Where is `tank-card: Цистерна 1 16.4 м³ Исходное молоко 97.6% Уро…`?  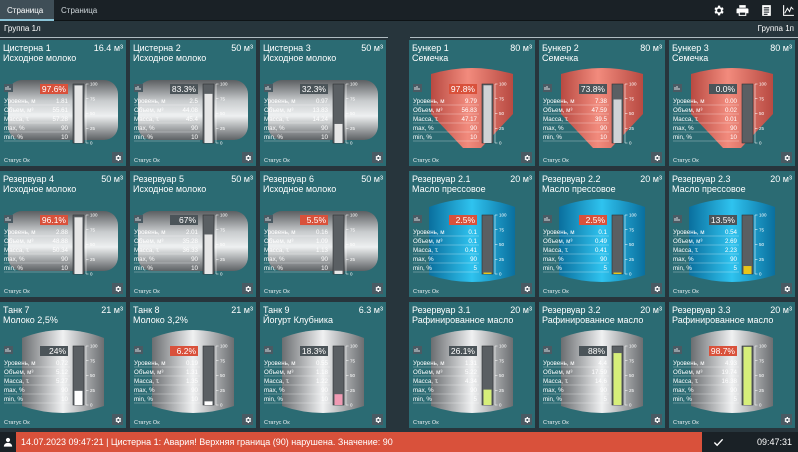
tank-card: Цистерна 1 16.4 м³ Исходное молоко 97.6% Уро… is located at coordinates (63, 103).